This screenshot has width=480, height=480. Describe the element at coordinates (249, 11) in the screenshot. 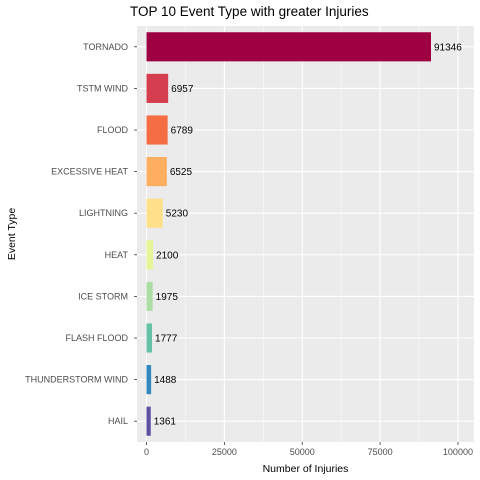

I see `chart-title: TOP 10 Event Type with greater Injuries` at that location.